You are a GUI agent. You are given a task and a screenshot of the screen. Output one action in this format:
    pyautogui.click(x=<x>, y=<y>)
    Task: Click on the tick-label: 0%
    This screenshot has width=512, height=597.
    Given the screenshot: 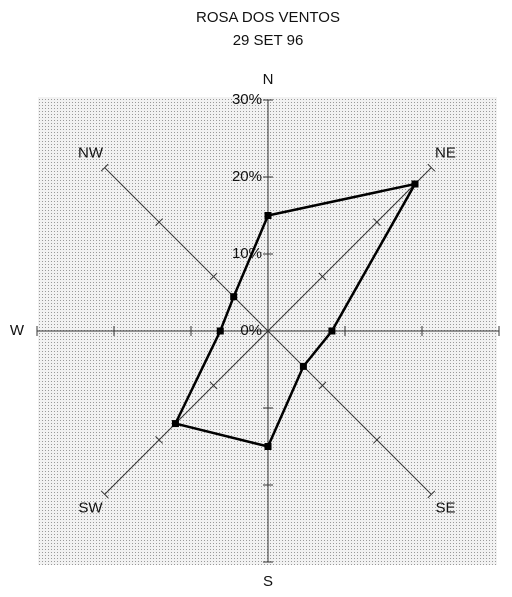 What is the action you would take?
    pyautogui.click(x=251, y=330)
    